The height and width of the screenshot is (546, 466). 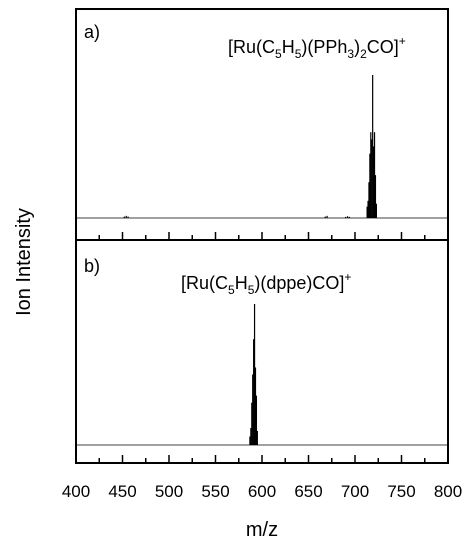 I want to click on x-tick-label-400: 400, so click(x=76, y=491).